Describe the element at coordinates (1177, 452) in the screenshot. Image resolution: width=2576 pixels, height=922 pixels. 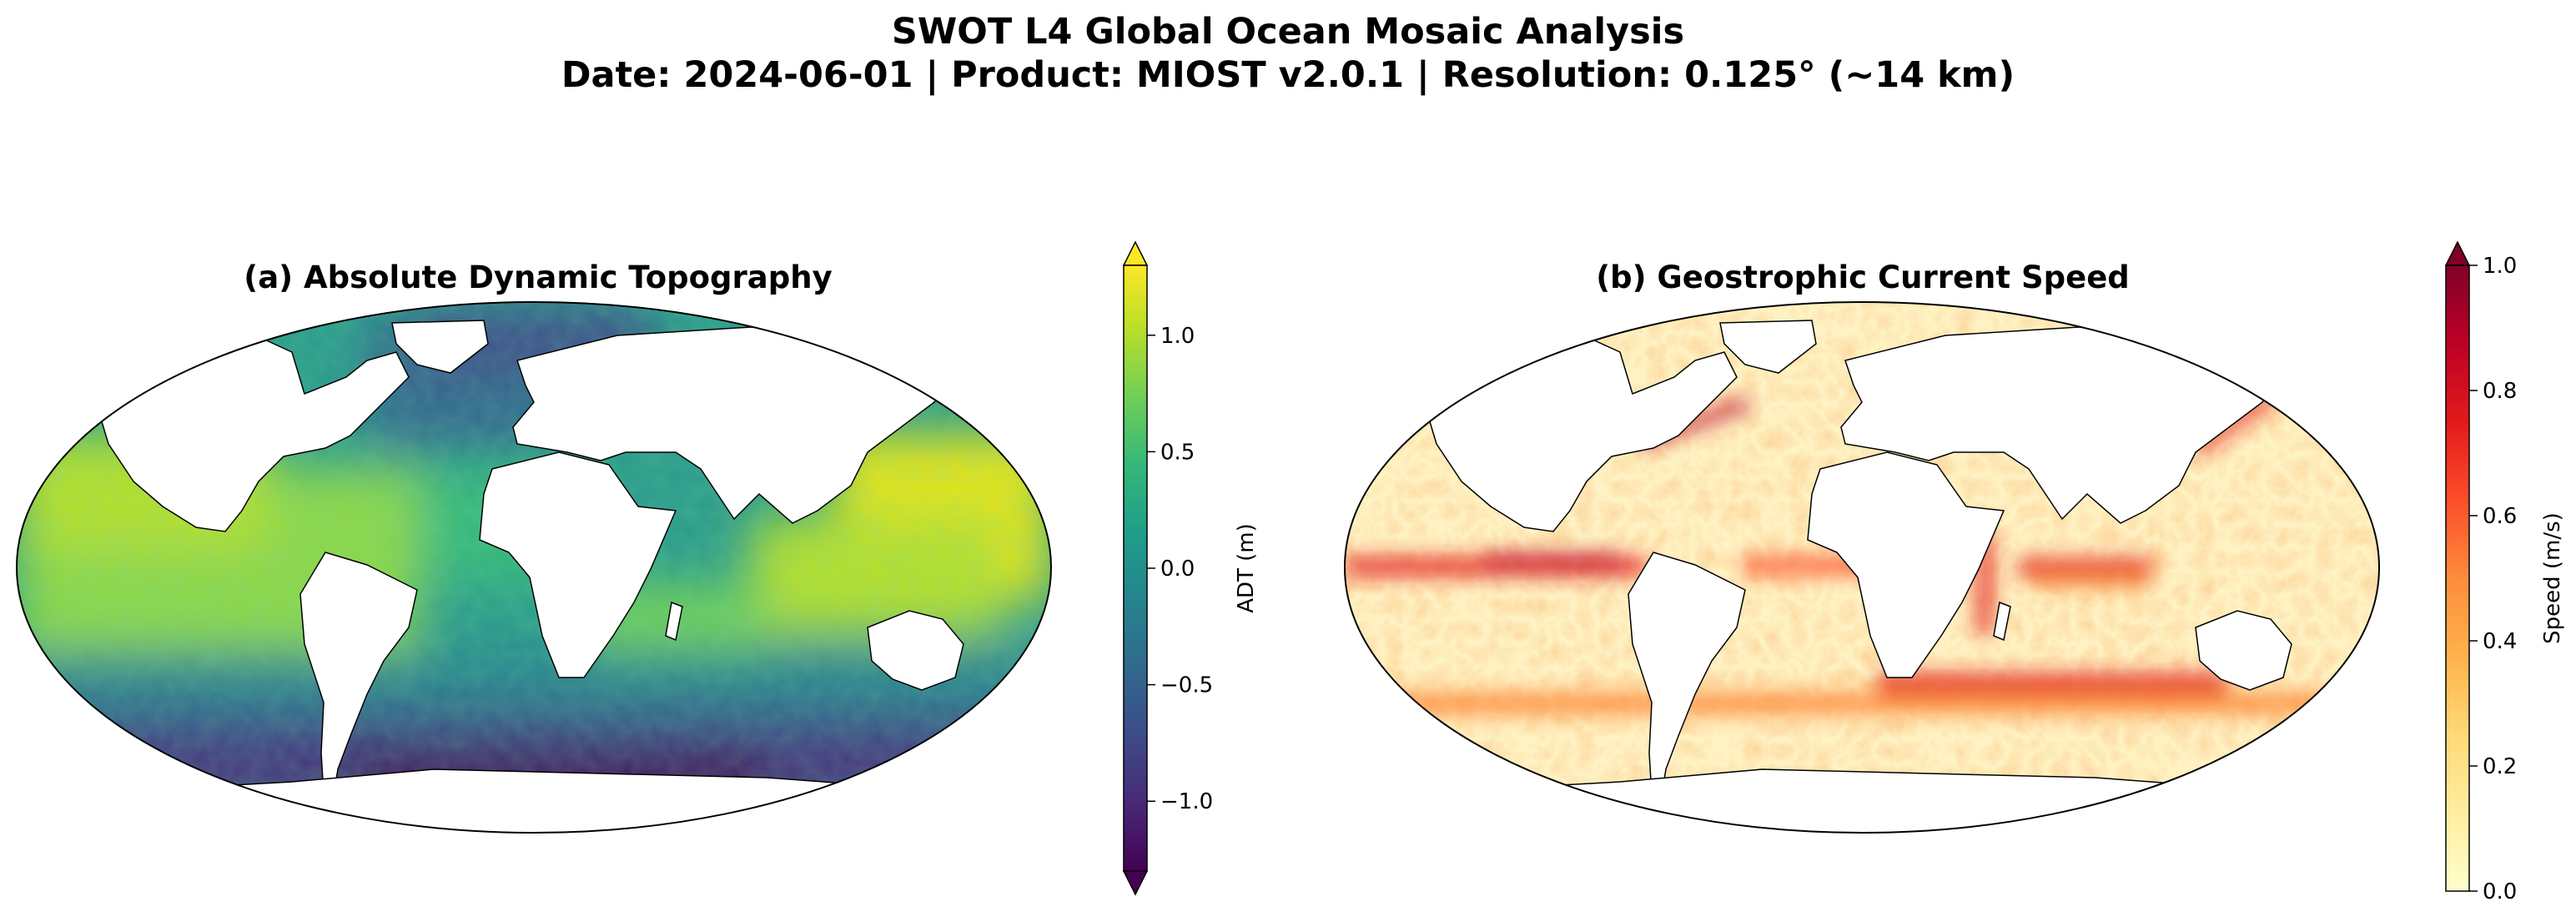
I see `colorbar-tick-label: 0.5` at that location.